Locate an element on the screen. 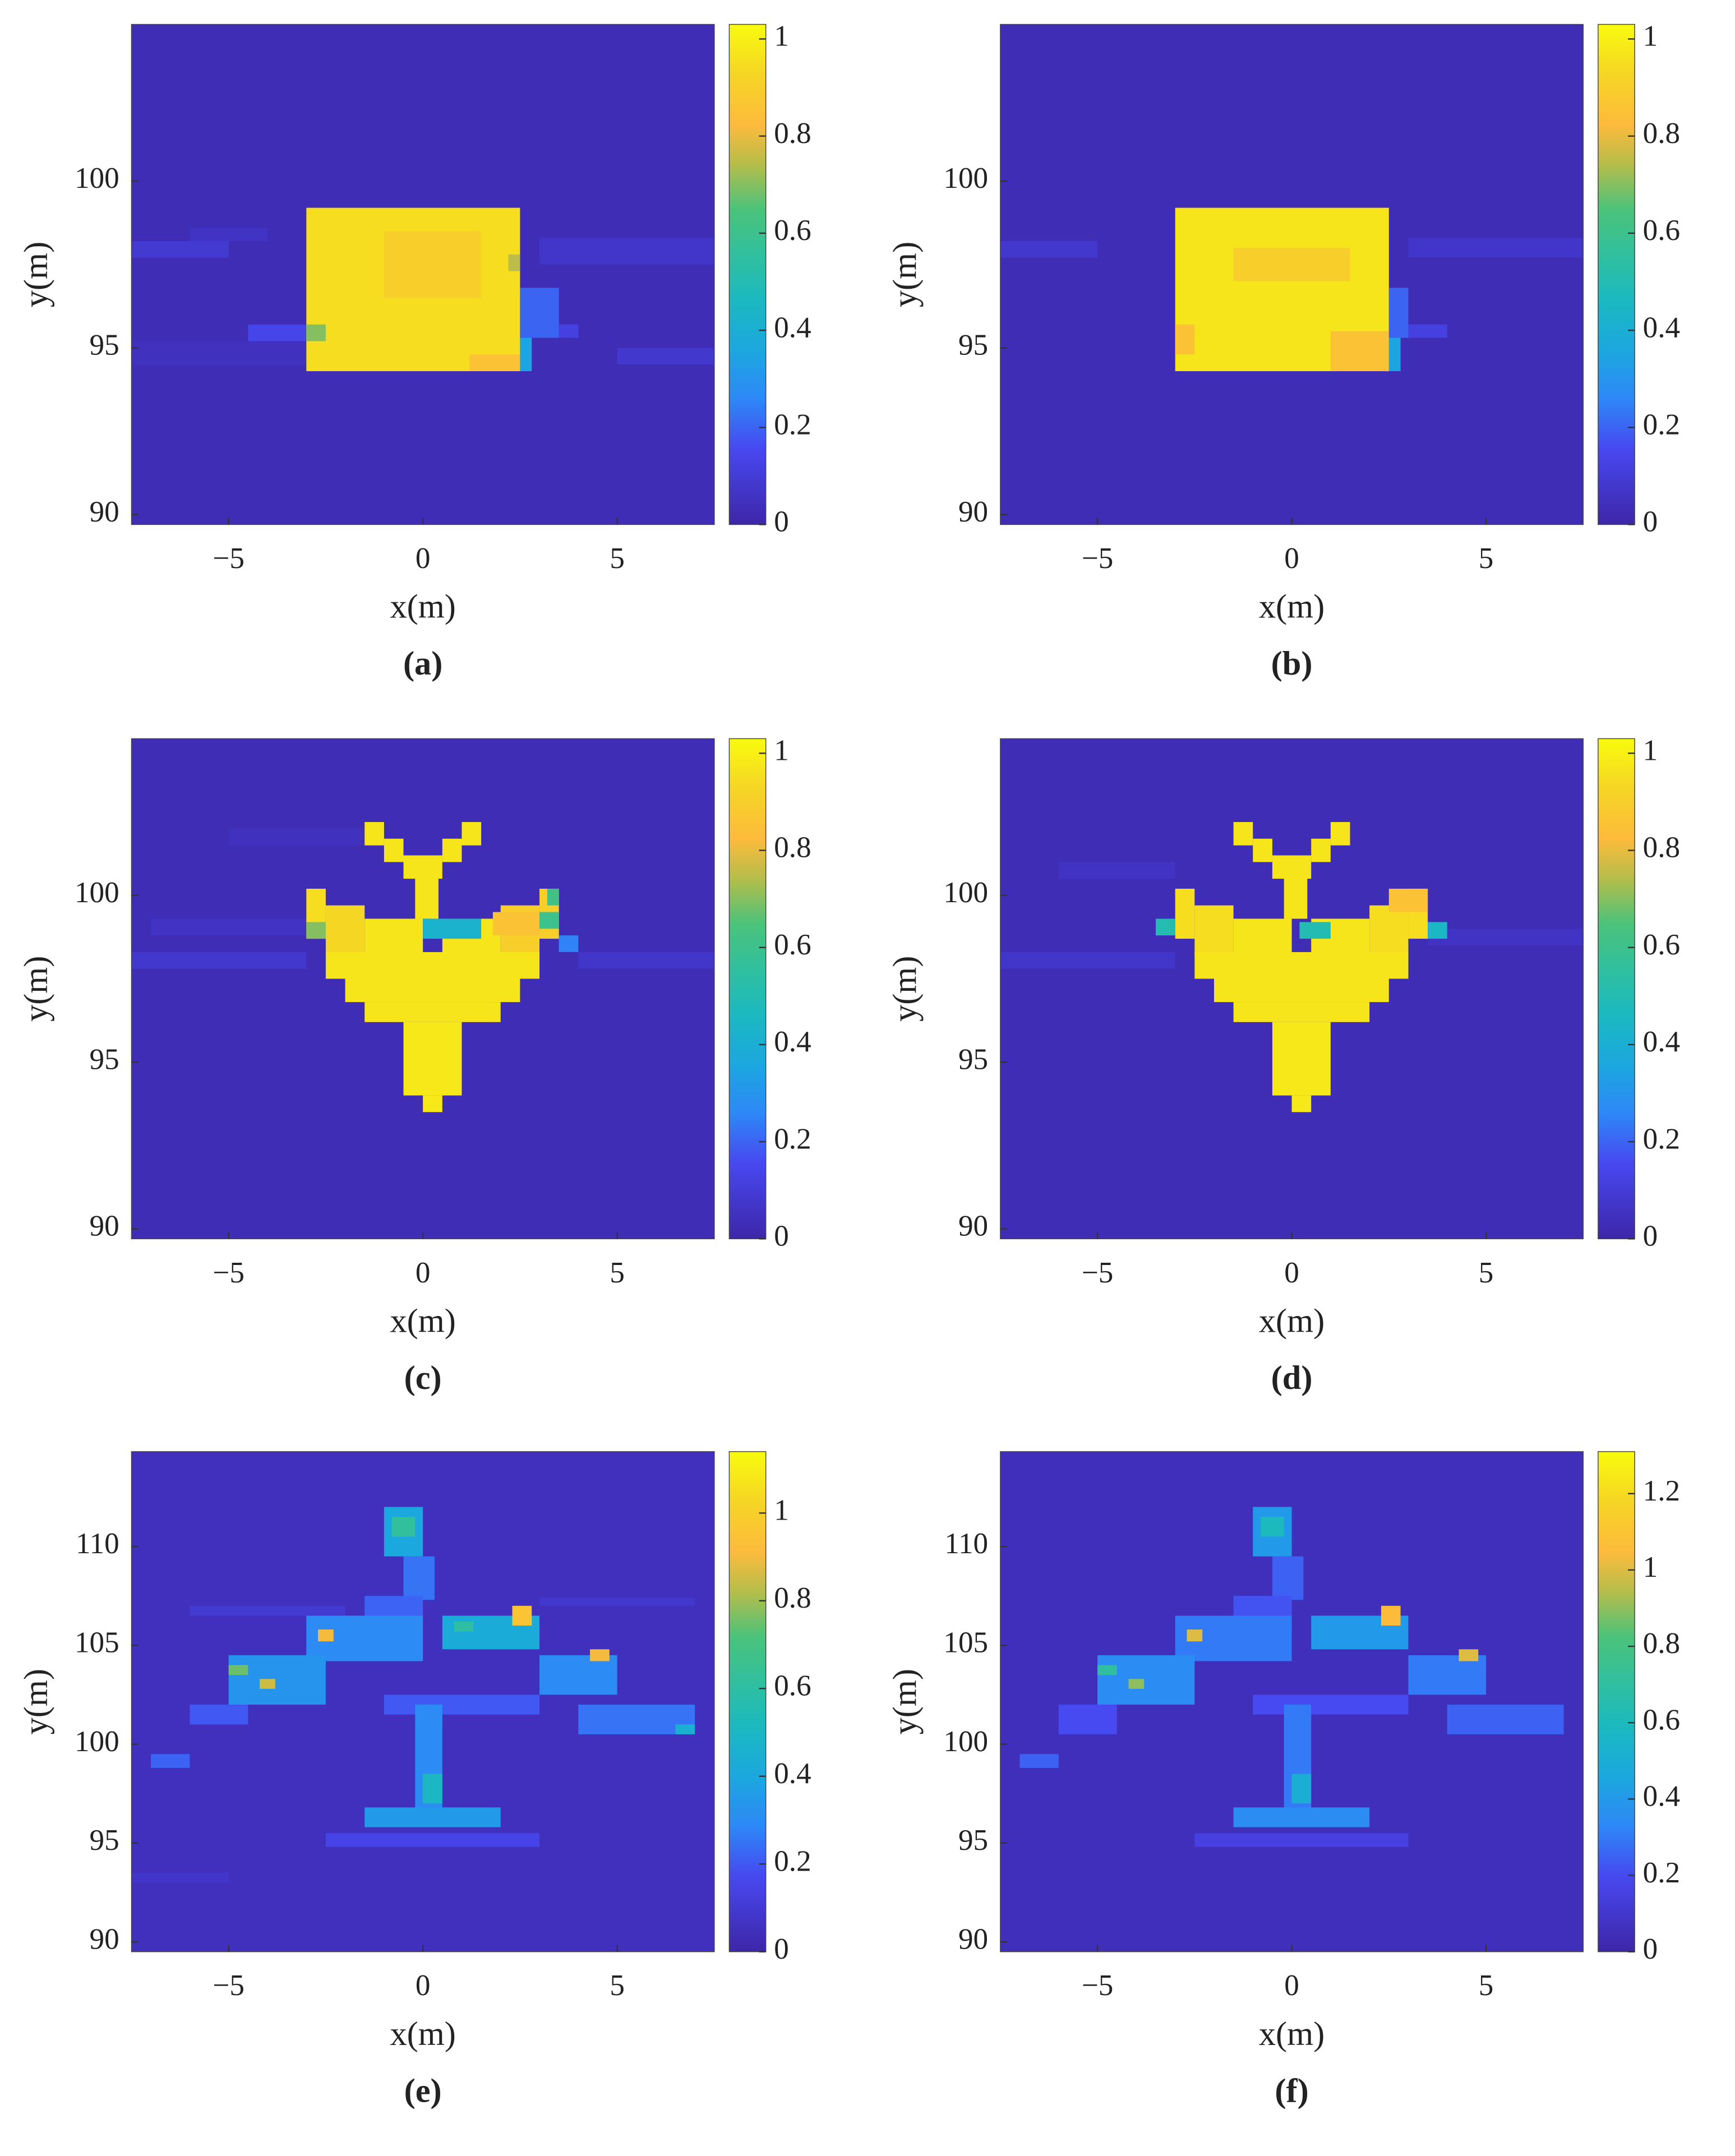  caption: (b) is located at coordinates (1292, 663).